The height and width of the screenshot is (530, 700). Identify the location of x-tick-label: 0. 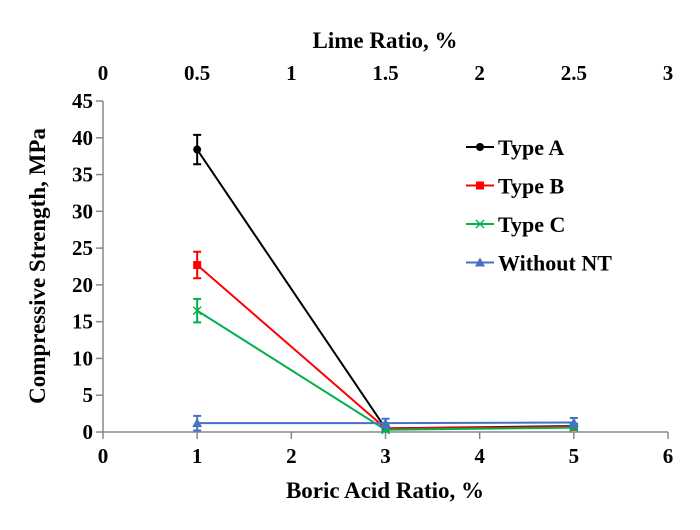
(103, 456).